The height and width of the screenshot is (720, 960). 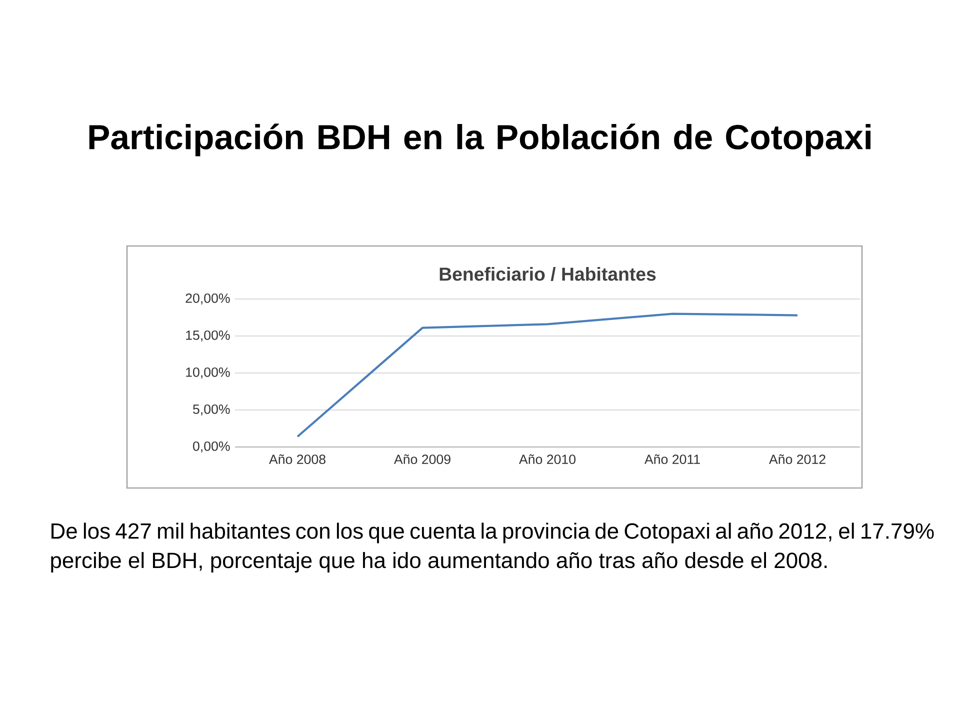 What do you see at coordinates (211, 446) in the screenshot?
I see `y-tick-label: 0,00%` at bounding box center [211, 446].